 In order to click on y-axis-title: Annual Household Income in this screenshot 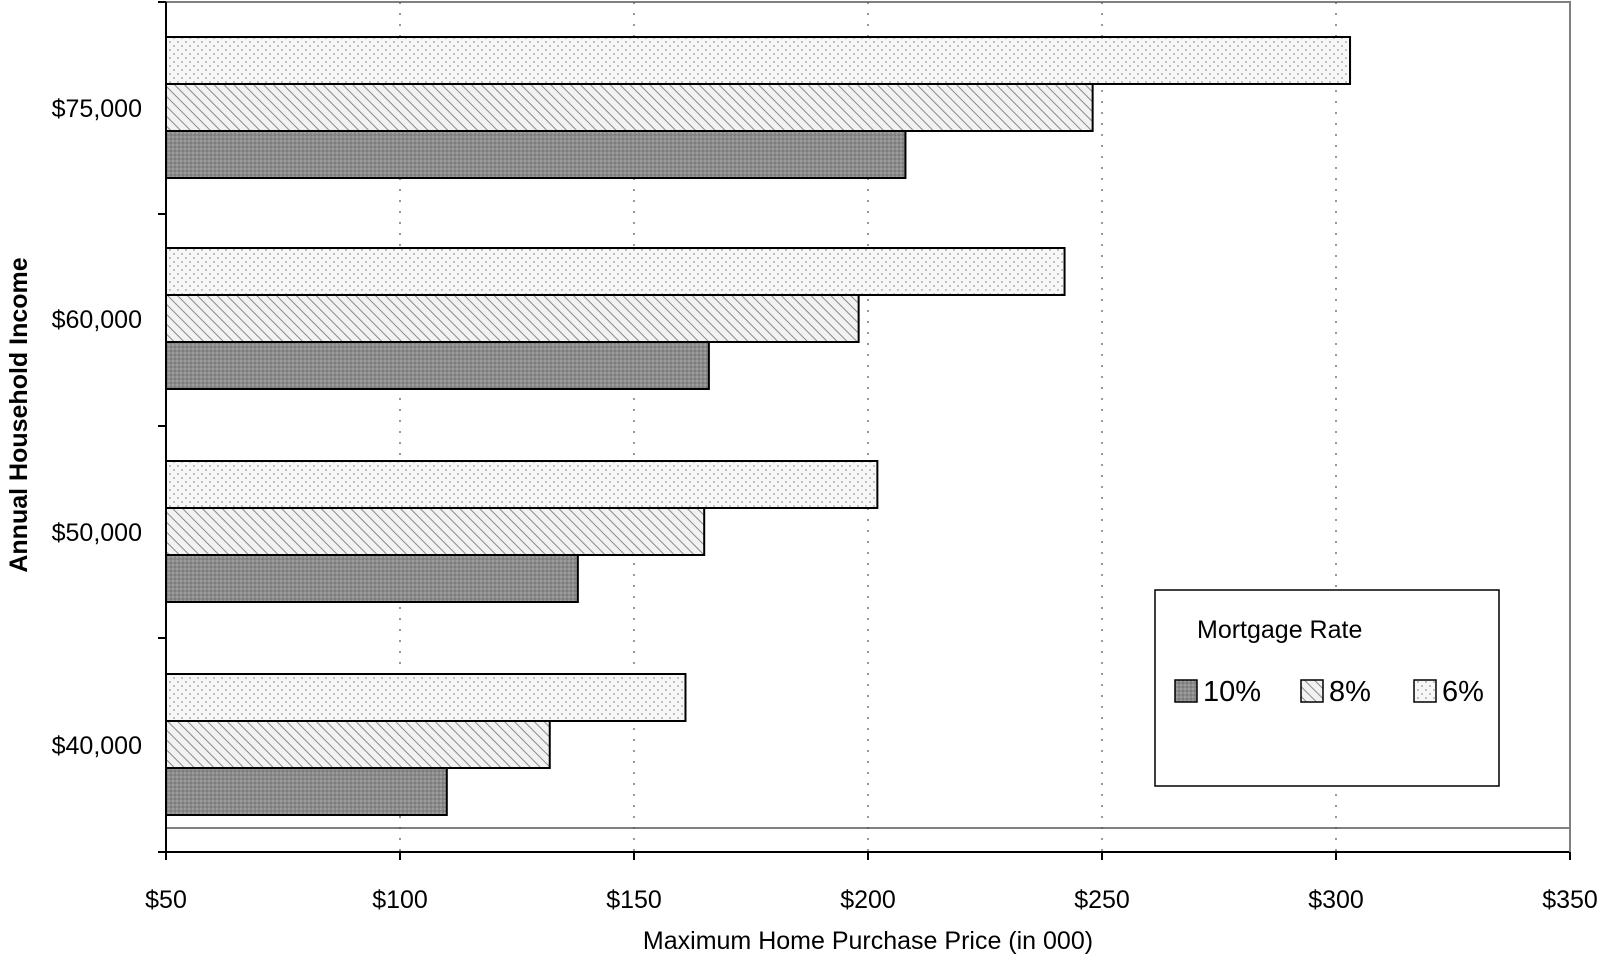, I will do `click(19, 414)`.